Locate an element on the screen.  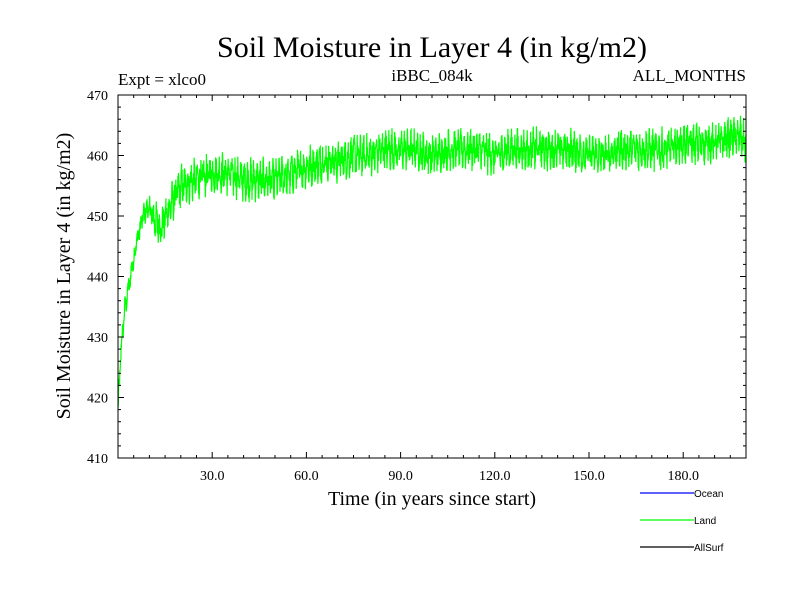
x-tick-label: 60.0 is located at coordinates (306, 476).